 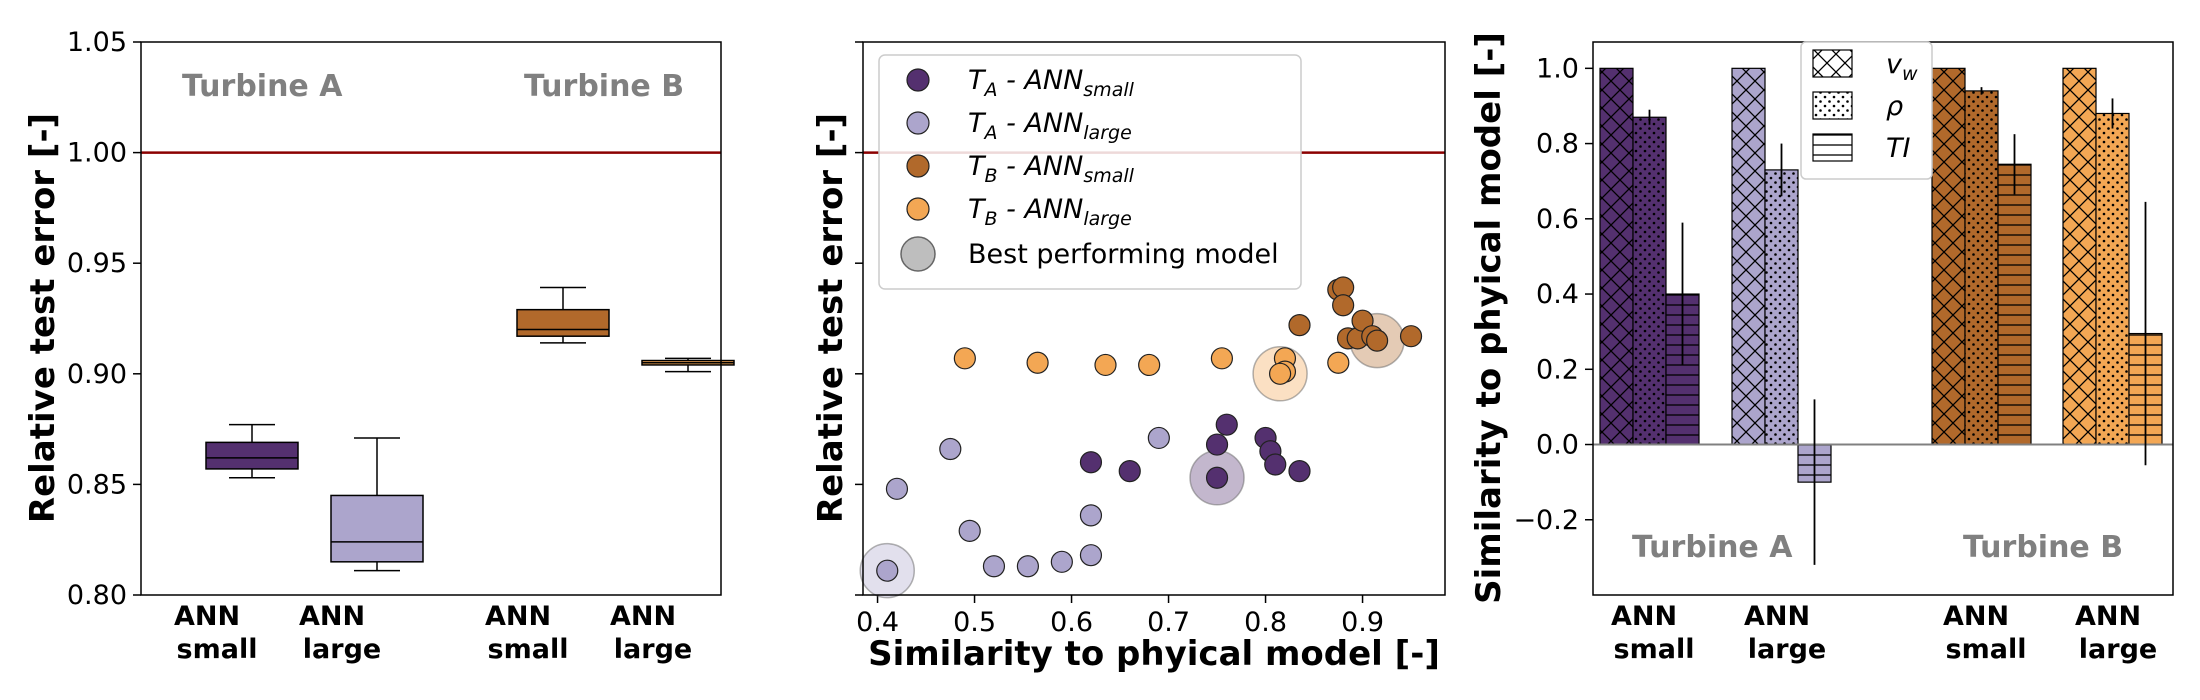 I want to click on x-tick-label: 0.9, so click(x=1362, y=622).